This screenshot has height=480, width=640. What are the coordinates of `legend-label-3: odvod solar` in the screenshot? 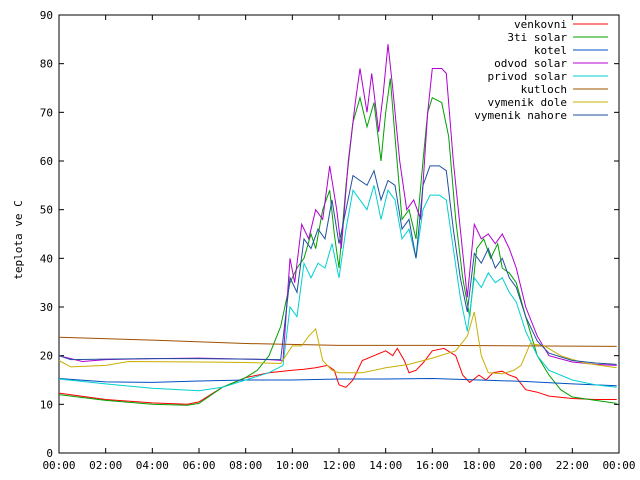 It's located at (530, 63).